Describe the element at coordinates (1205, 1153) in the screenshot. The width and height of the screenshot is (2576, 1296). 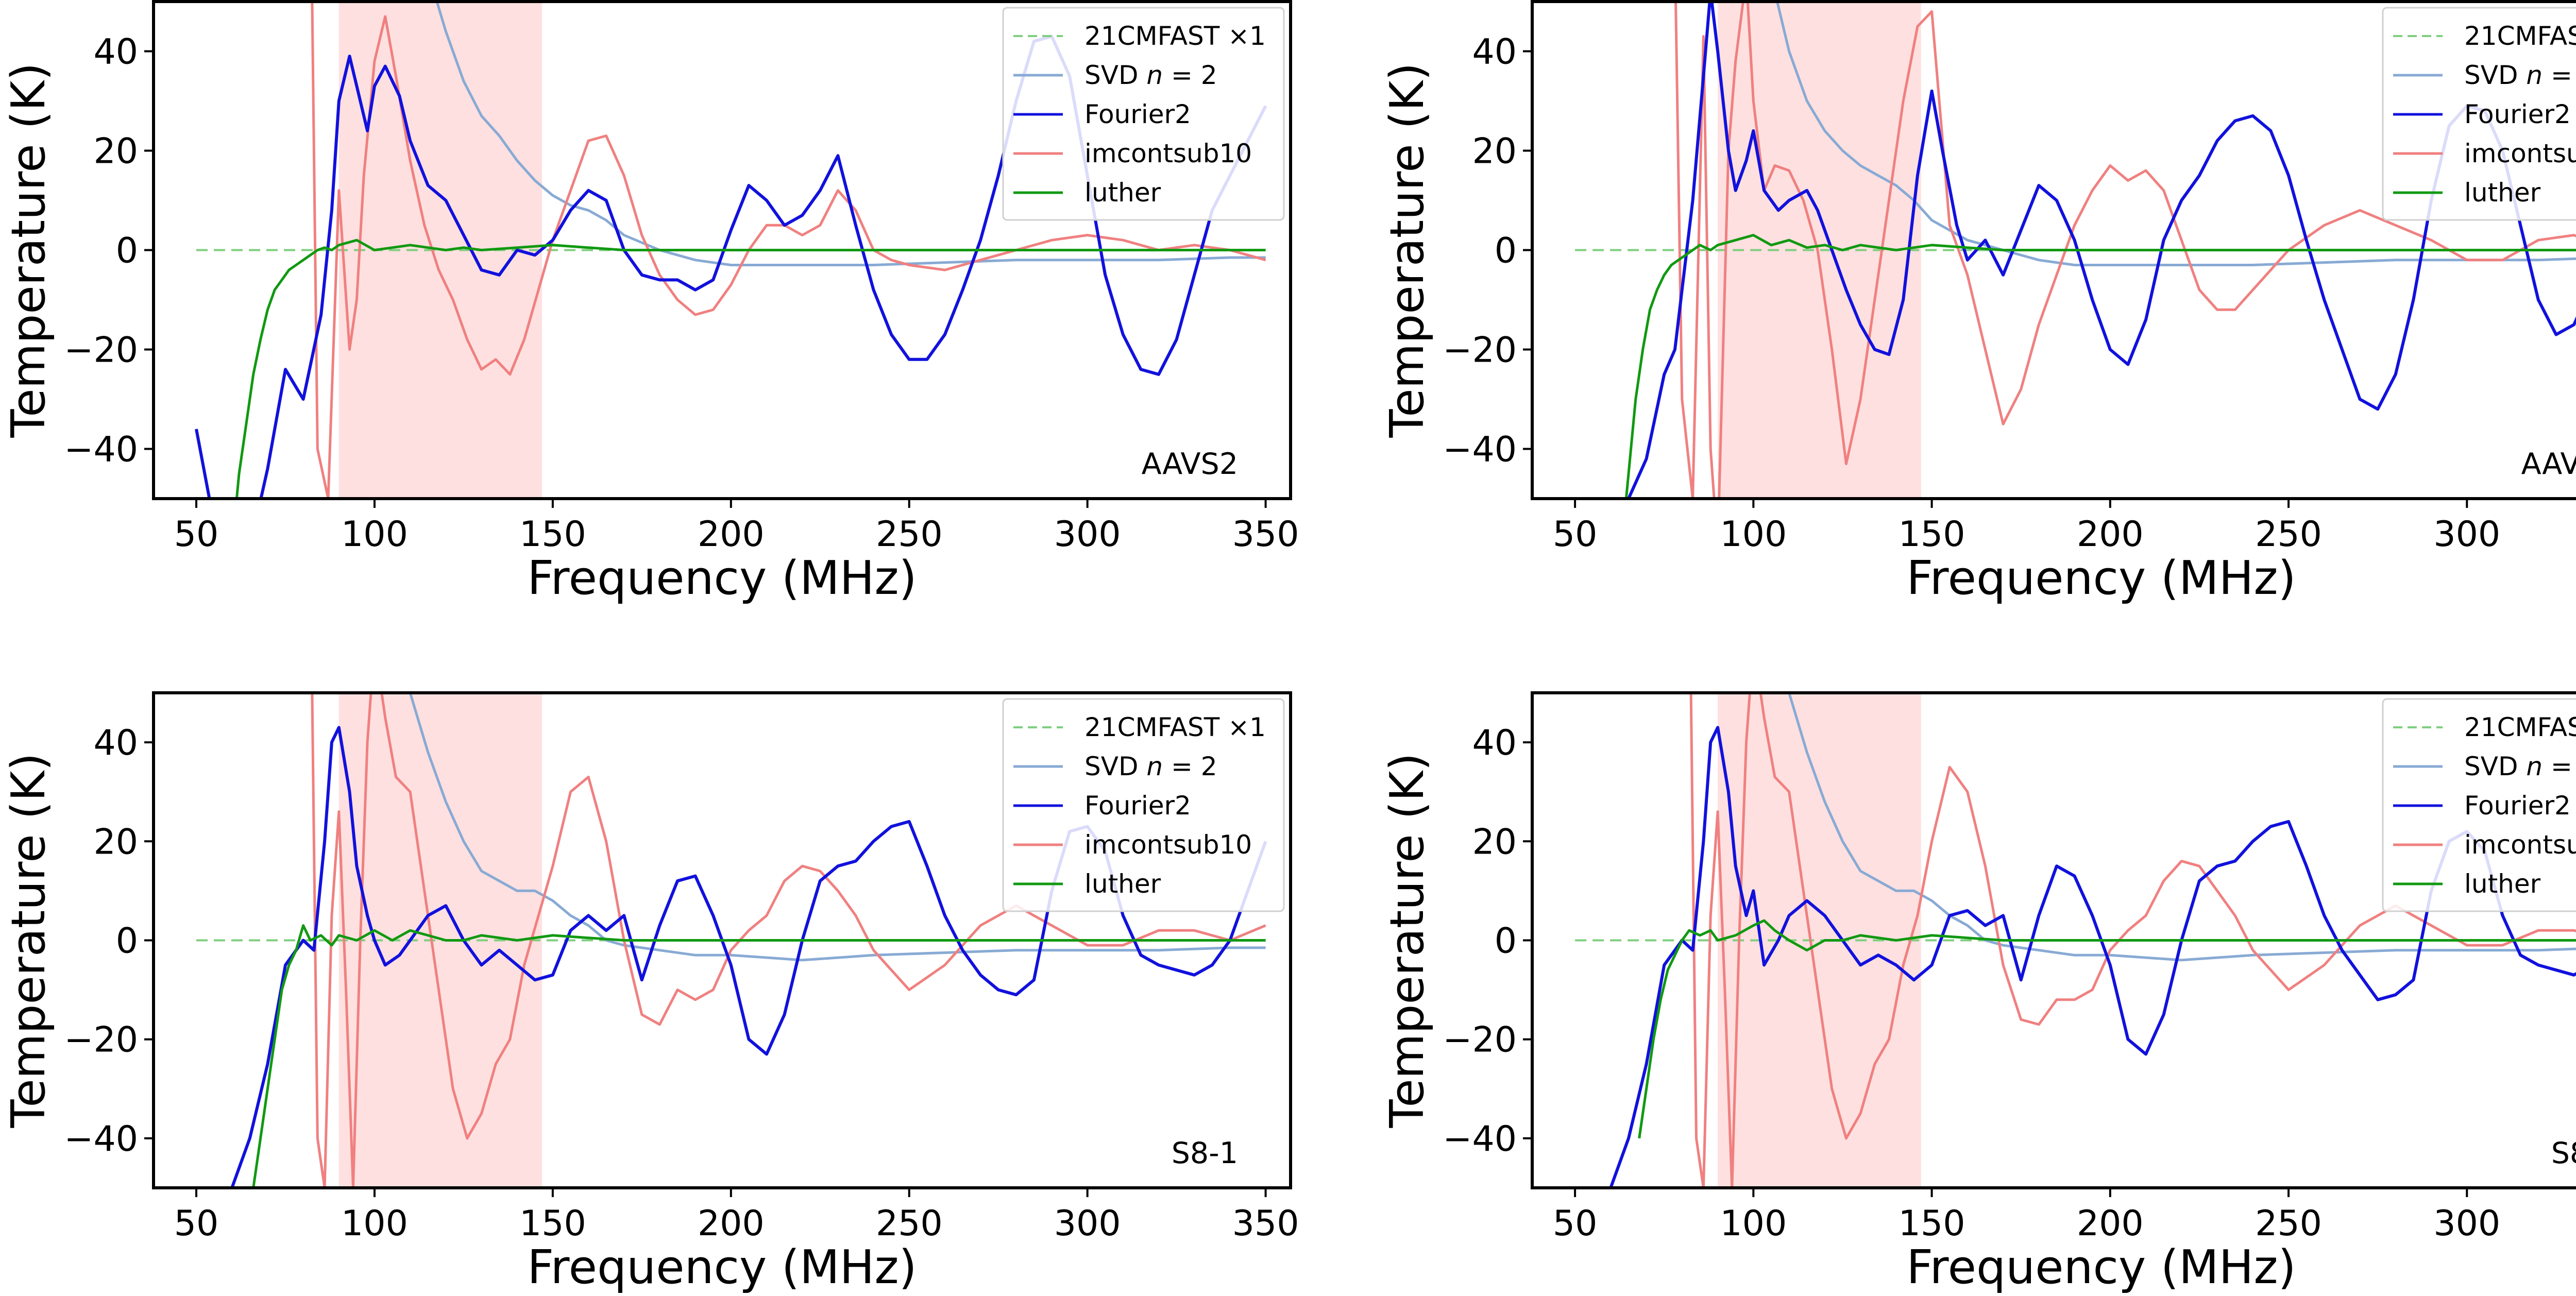
I see `panel-label: S8-1` at that location.